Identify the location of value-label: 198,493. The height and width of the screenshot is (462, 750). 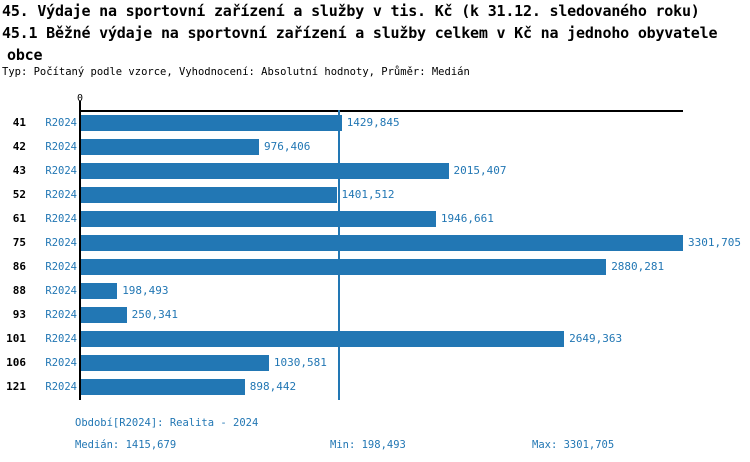
(145, 290).